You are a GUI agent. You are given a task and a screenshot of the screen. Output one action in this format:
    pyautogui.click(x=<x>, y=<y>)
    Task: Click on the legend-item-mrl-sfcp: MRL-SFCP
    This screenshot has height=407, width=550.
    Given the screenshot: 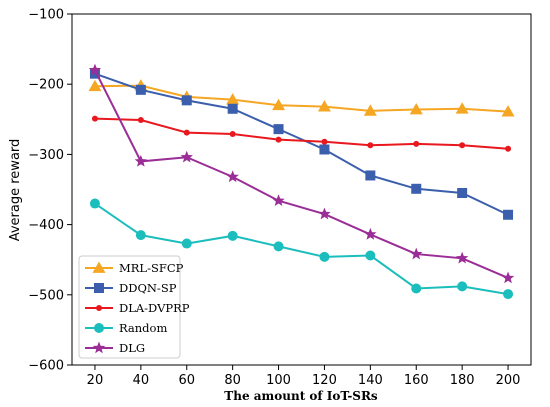 What is the action you would take?
    pyautogui.click(x=134, y=268)
    